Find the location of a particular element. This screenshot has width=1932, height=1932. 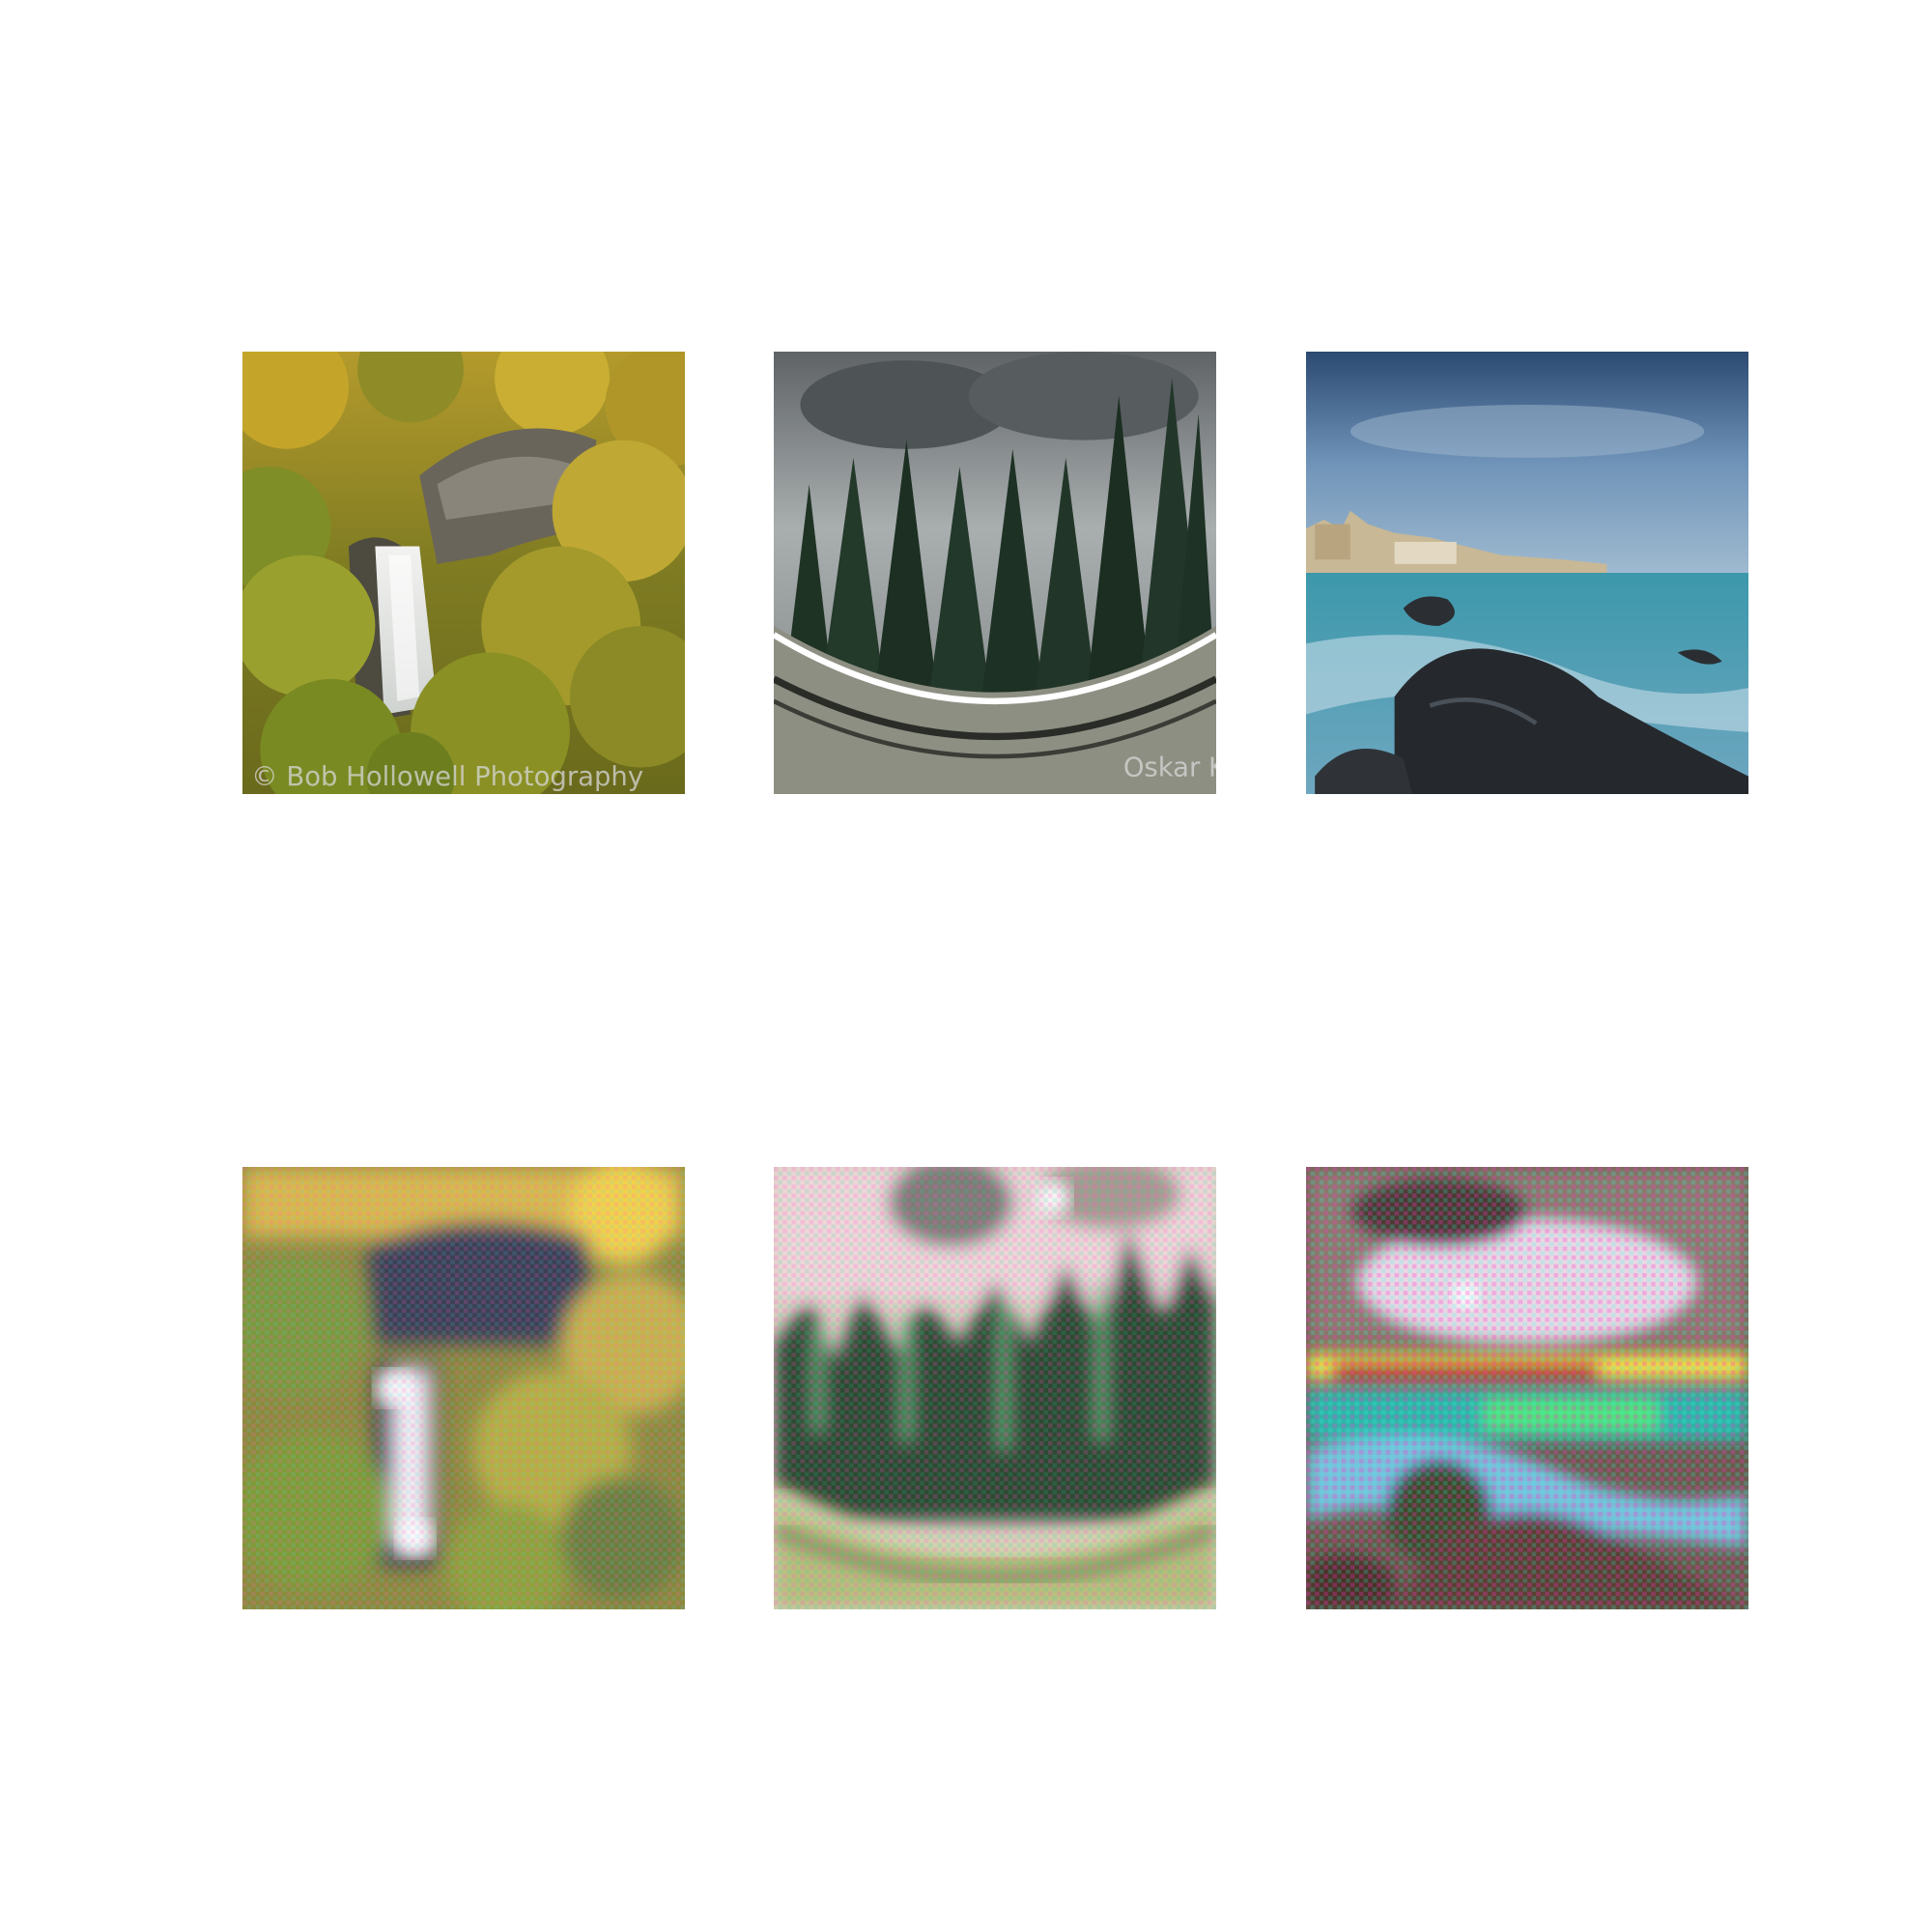

coast-photo-graphic is located at coordinates (1527, 573).